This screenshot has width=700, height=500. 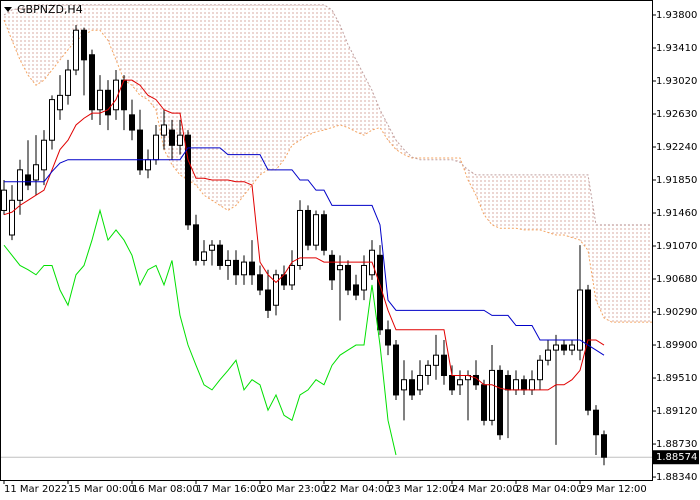 I want to click on x-tick-label: 28 Mar 04:00, so click(x=549, y=489).